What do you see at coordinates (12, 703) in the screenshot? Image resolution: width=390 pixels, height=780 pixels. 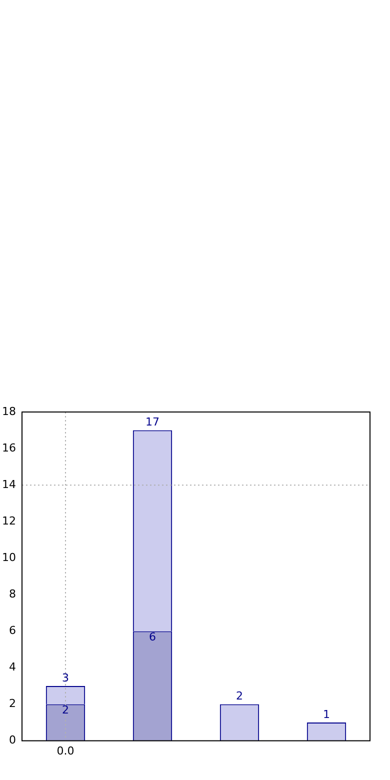 I see `y-tick-label: 2` at bounding box center [12, 703].